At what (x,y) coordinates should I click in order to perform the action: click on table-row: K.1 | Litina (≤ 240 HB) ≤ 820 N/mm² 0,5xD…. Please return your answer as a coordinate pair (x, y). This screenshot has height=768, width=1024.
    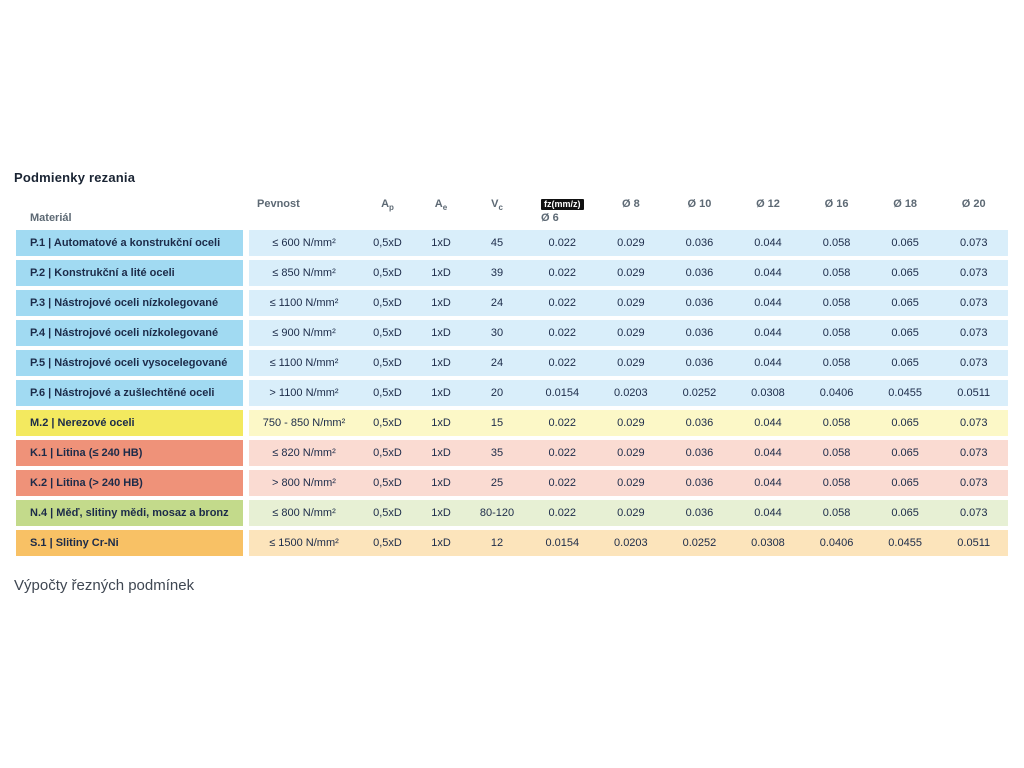
    Looking at the image, I should click on (512, 453).